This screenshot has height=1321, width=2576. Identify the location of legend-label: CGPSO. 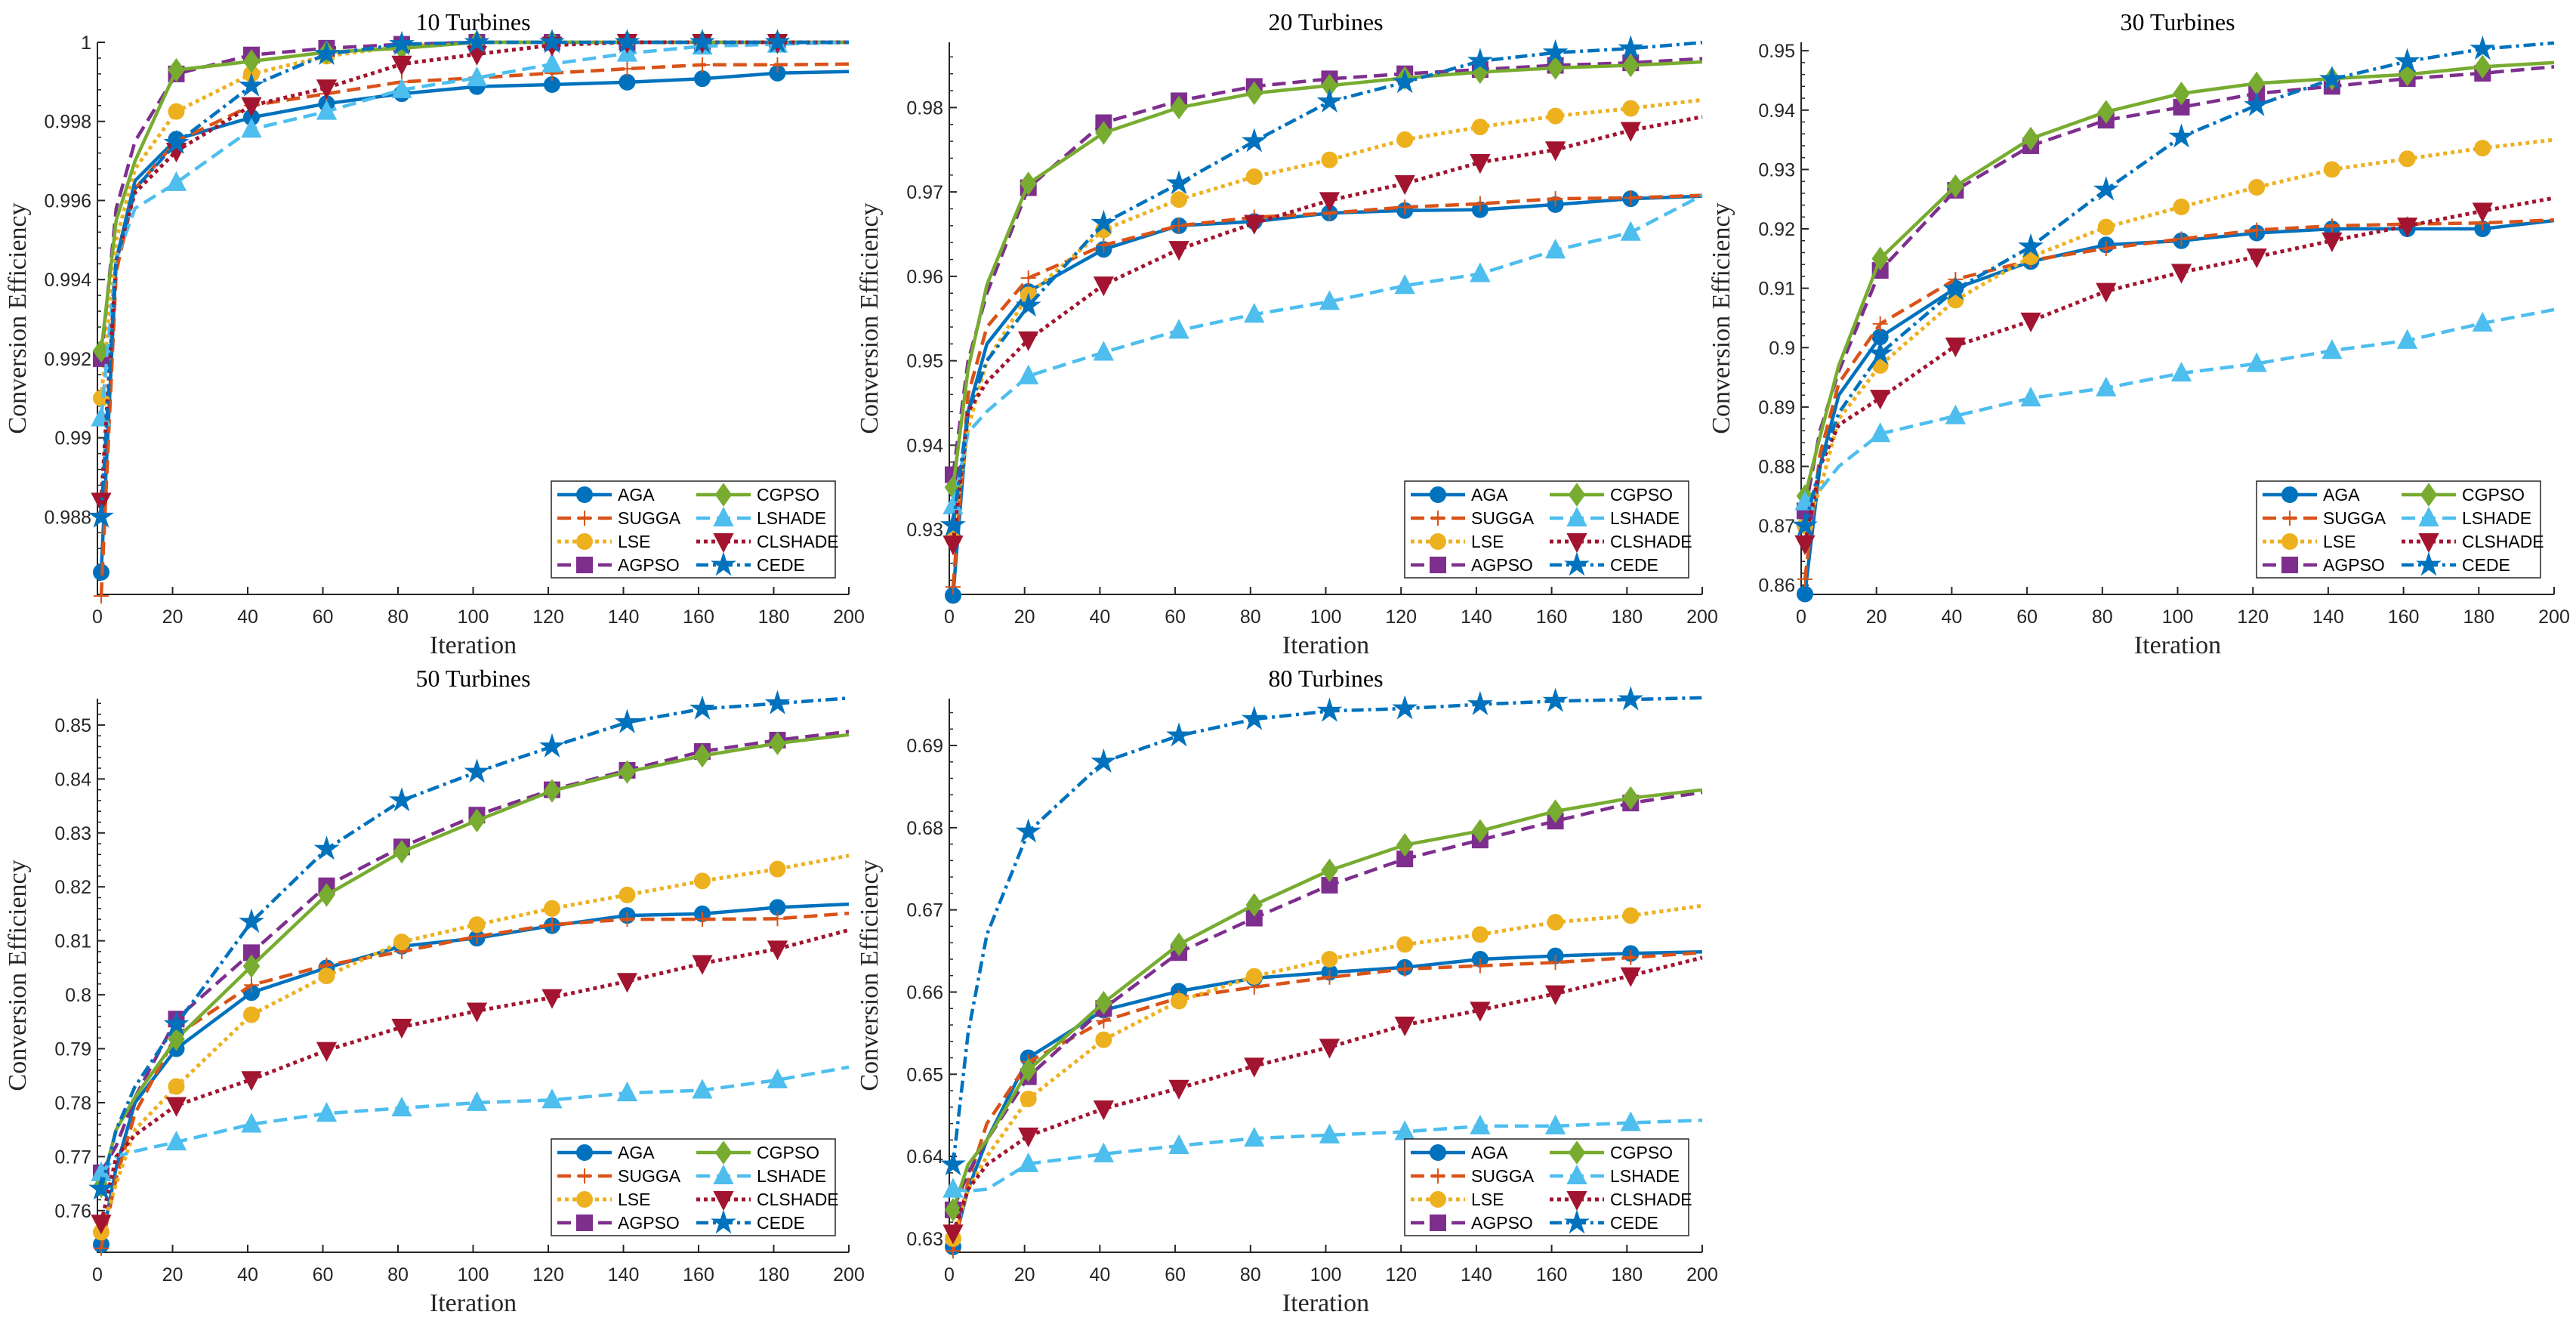
(788, 1152).